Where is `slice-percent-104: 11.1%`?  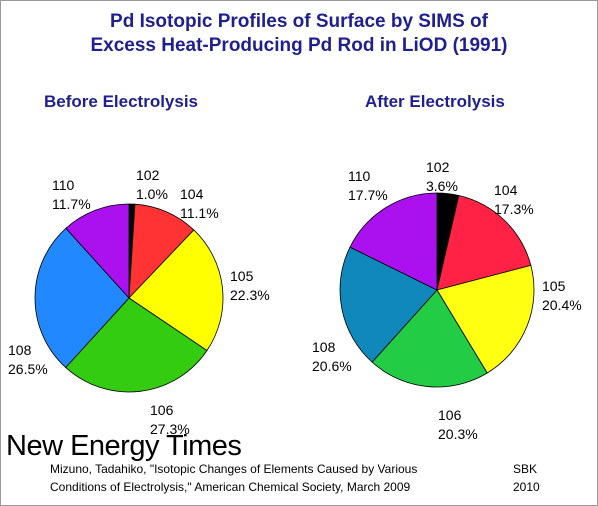
slice-percent-104: 11.1% is located at coordinates (199, 213).